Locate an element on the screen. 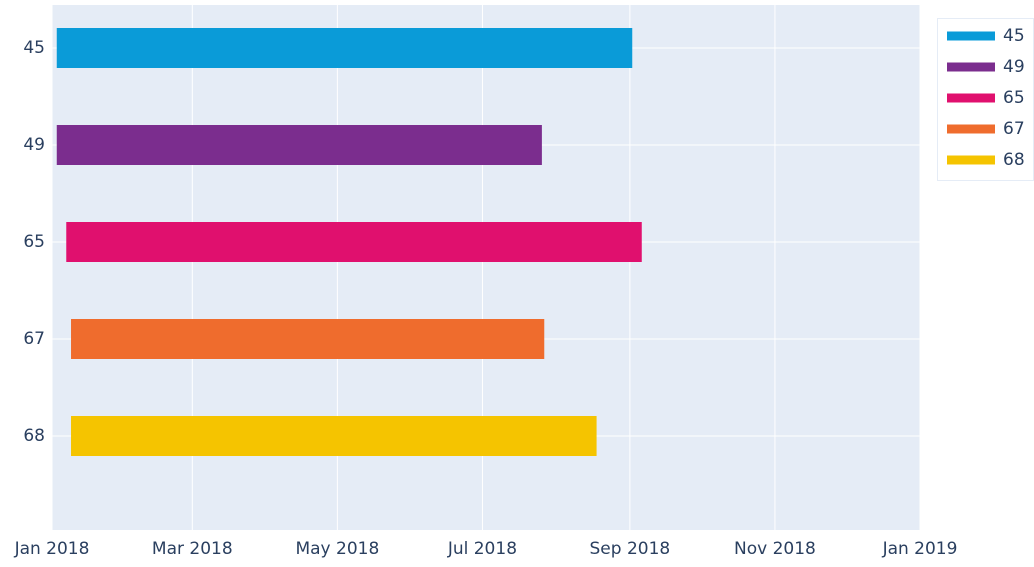 The width and height of the screenshot is (1034, 567). x-tick-label: May 2018 is located at coordinates (337, 549).